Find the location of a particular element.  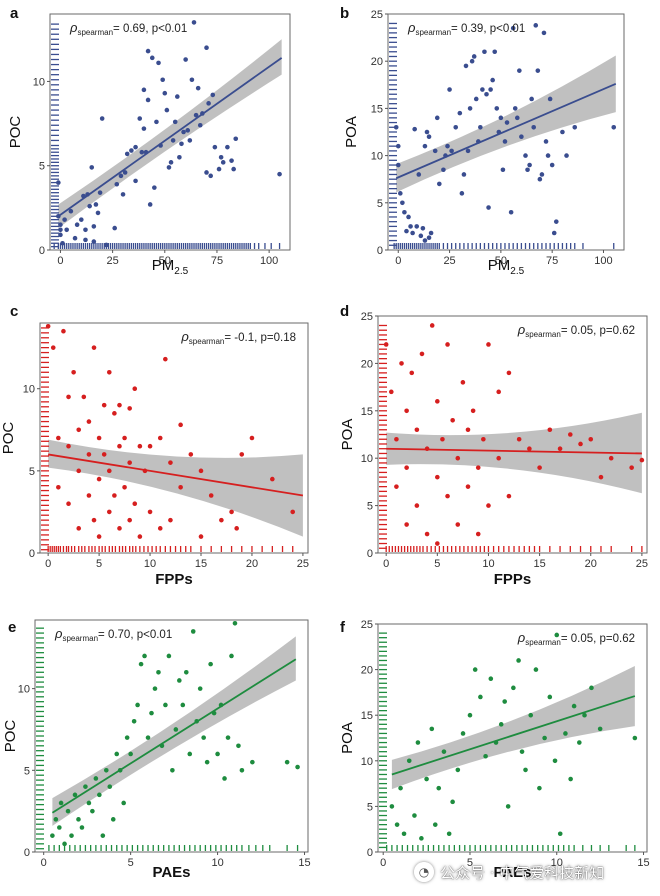

plot-frame is located at coordinates (512, 738).